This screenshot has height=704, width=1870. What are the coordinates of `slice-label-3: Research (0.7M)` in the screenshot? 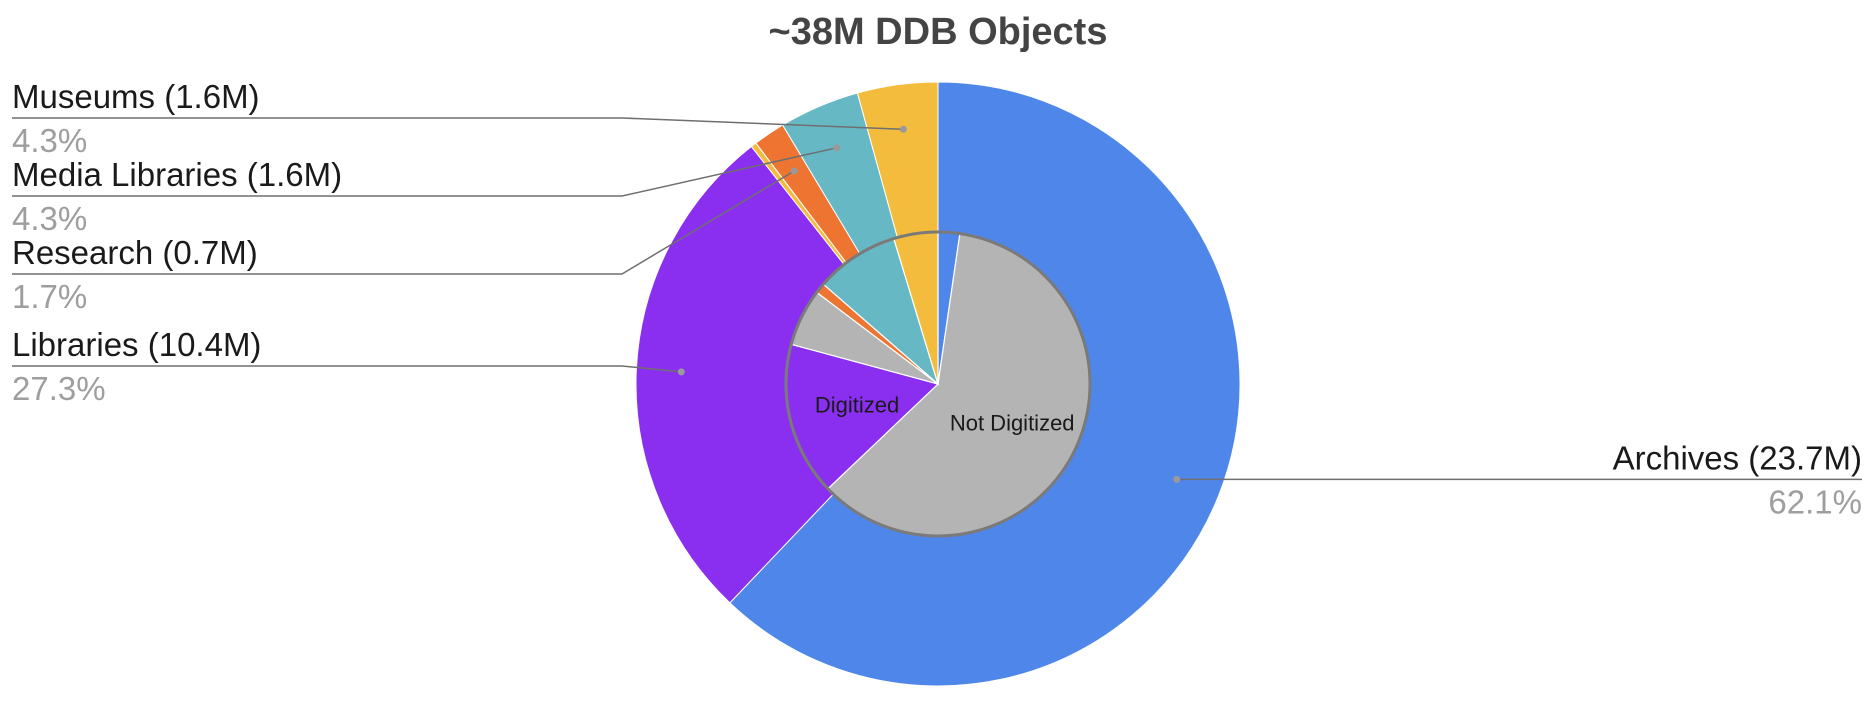 It's located at (135, 252).